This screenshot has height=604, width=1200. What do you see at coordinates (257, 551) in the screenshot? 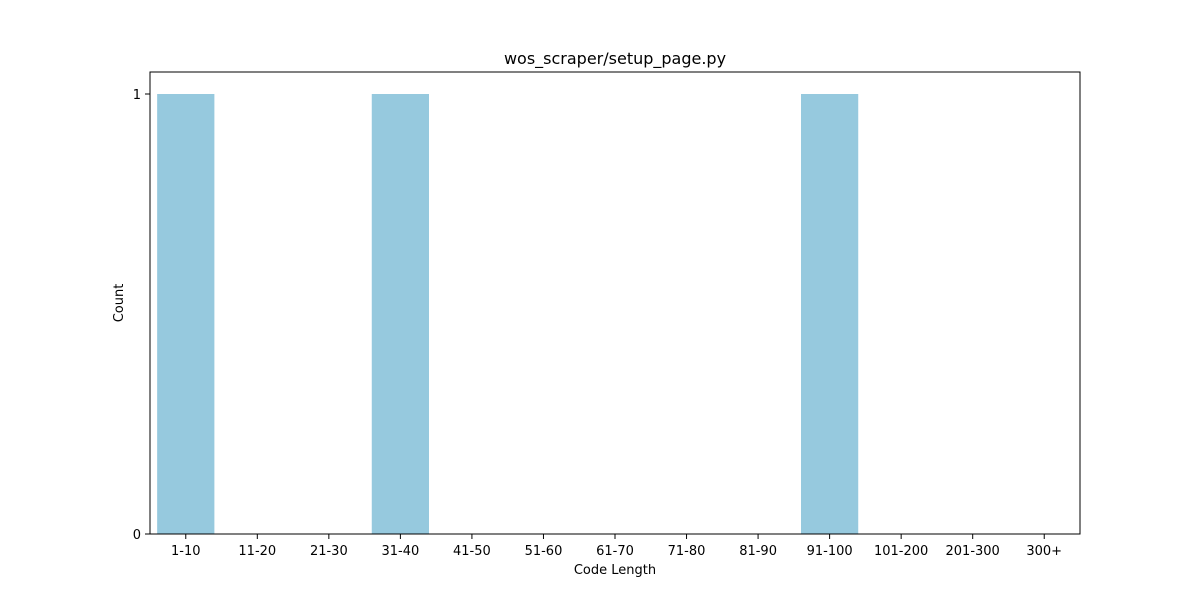
I see `x-tick-label: 11-20` at bounding box center [257, 551].